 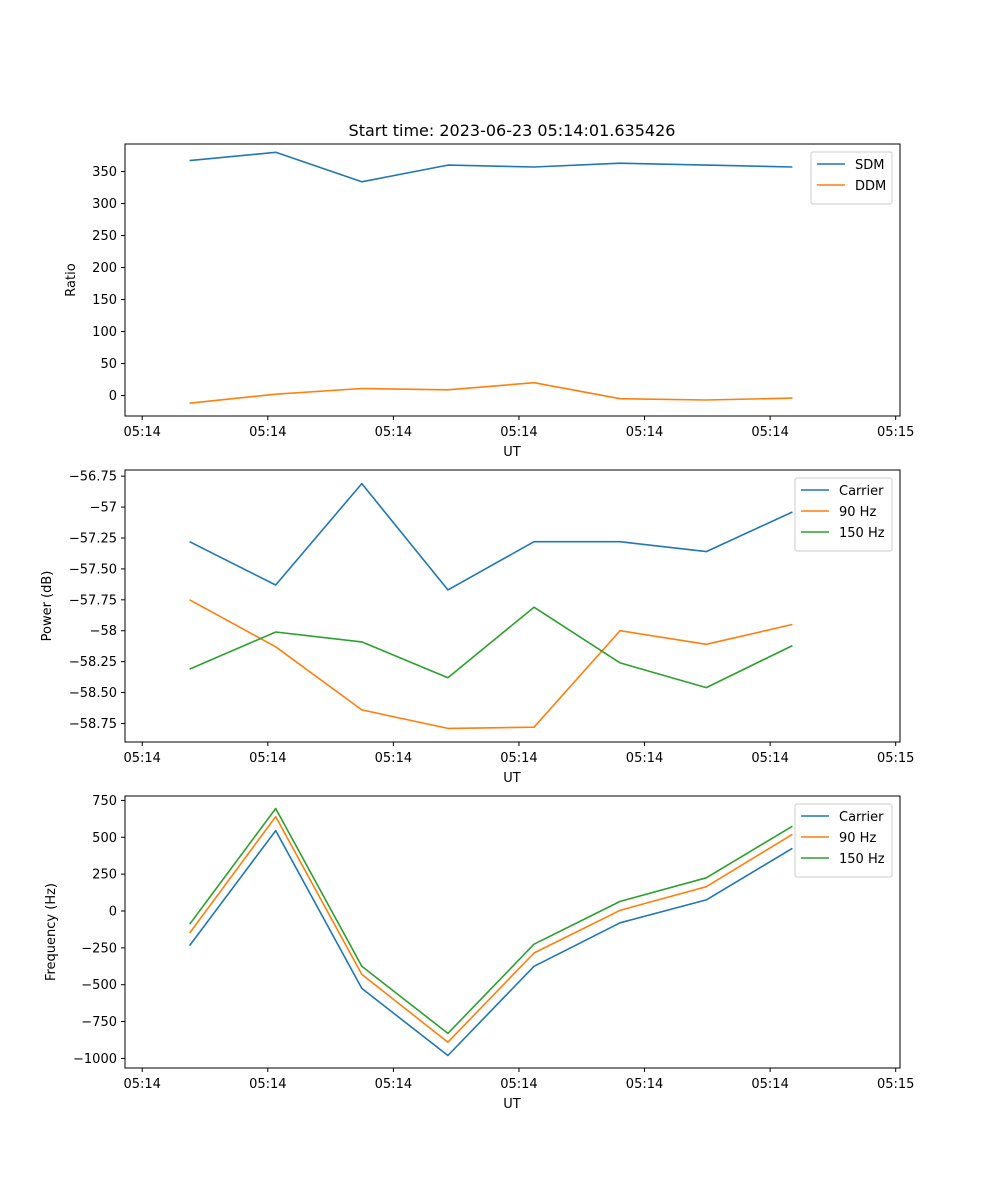 What do you see at coordinates (47, 606) in the screenshot?
I see `y-axis-label: Power (dB)` at bounding box center [47, 606].